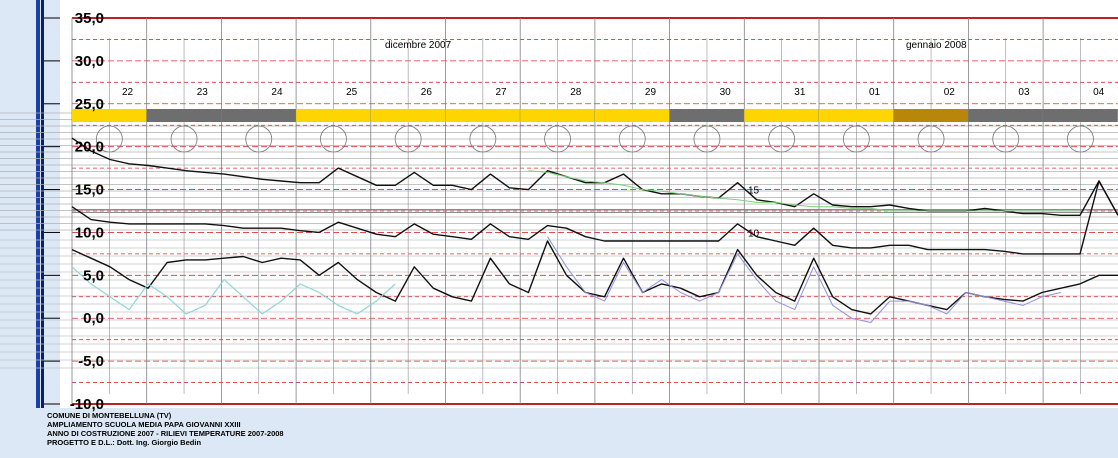 Image resolution: width=1118 pixels, height=458 pixels. What do you see at coordinates (89, 104) in the screenshot?
I see `y-tick-label: 25,0` at bounding box center [89, 104].